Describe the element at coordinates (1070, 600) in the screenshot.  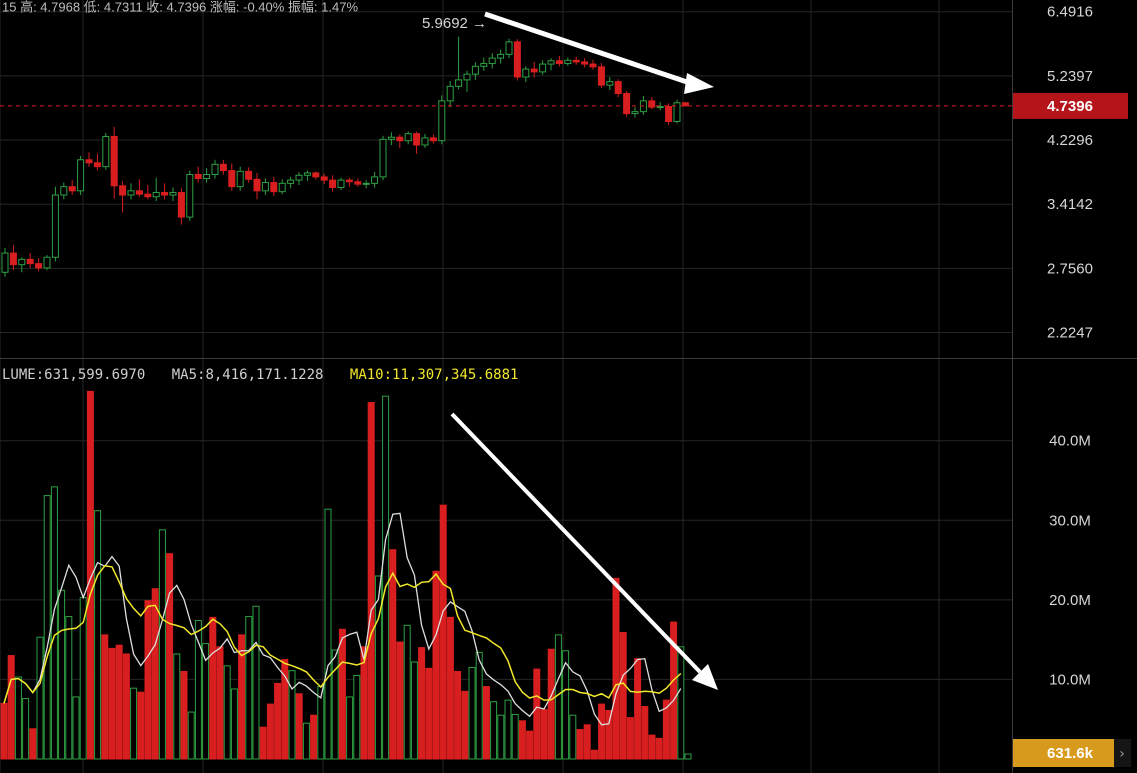
I see `volume-tick-label: 20.0M` at that location.